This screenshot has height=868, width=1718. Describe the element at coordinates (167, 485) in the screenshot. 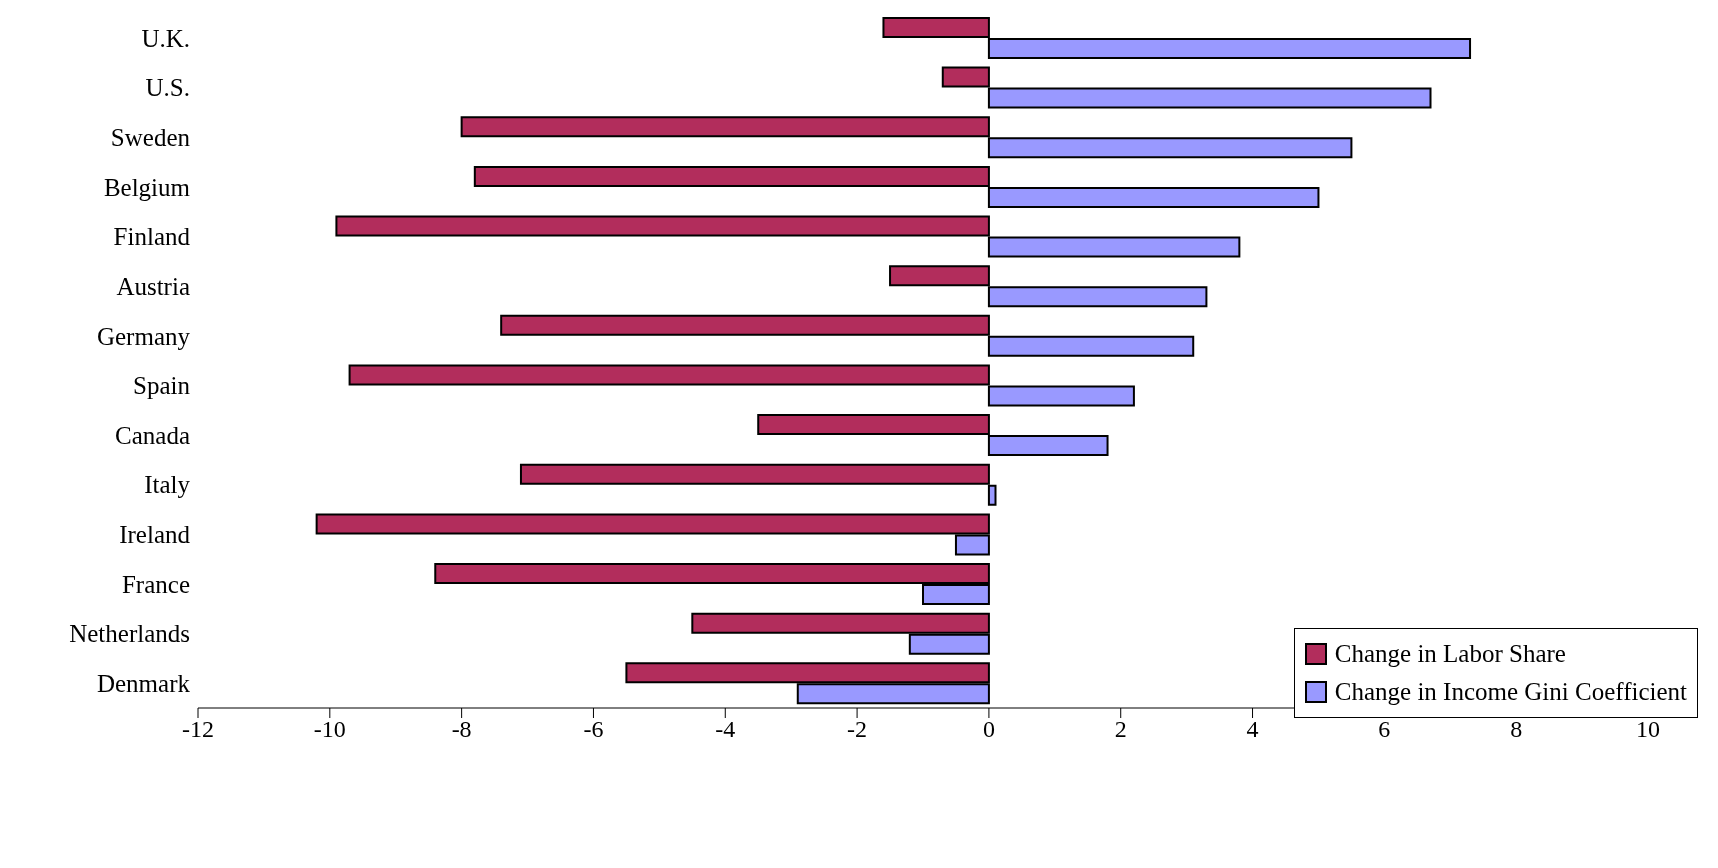

I see `y-tick-label: Italy` at that location.